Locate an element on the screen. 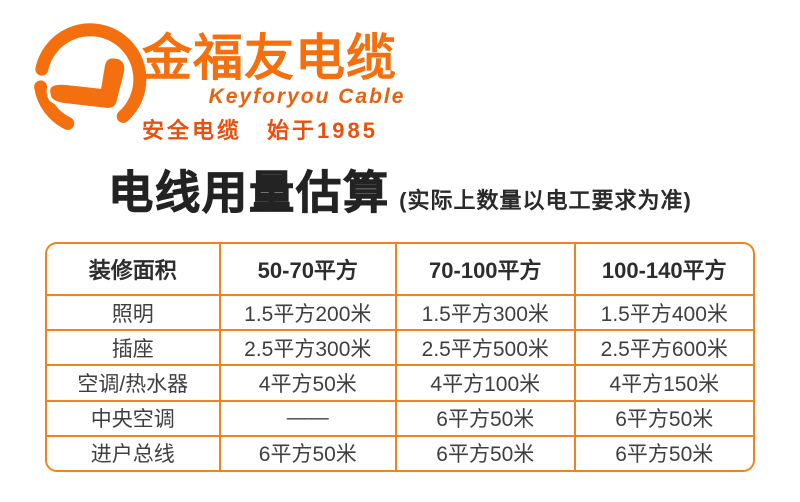 This screenshot has width=800, height=502. row-label-cell: 照明 is located at coordinates (133, 313).